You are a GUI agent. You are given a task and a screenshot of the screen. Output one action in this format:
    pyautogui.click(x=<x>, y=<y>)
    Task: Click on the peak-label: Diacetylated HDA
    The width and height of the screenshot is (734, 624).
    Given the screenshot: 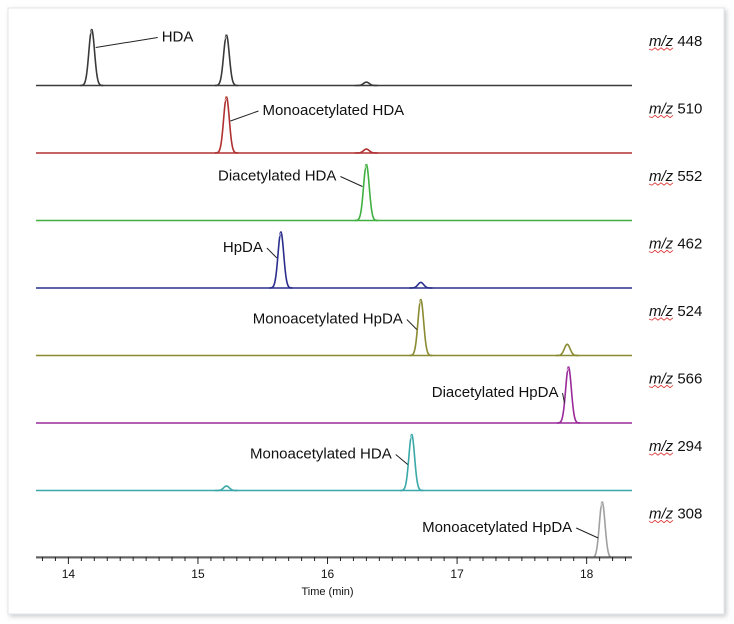 What is the action you would take?
    pyautogui.click(x=277, y=176)
    